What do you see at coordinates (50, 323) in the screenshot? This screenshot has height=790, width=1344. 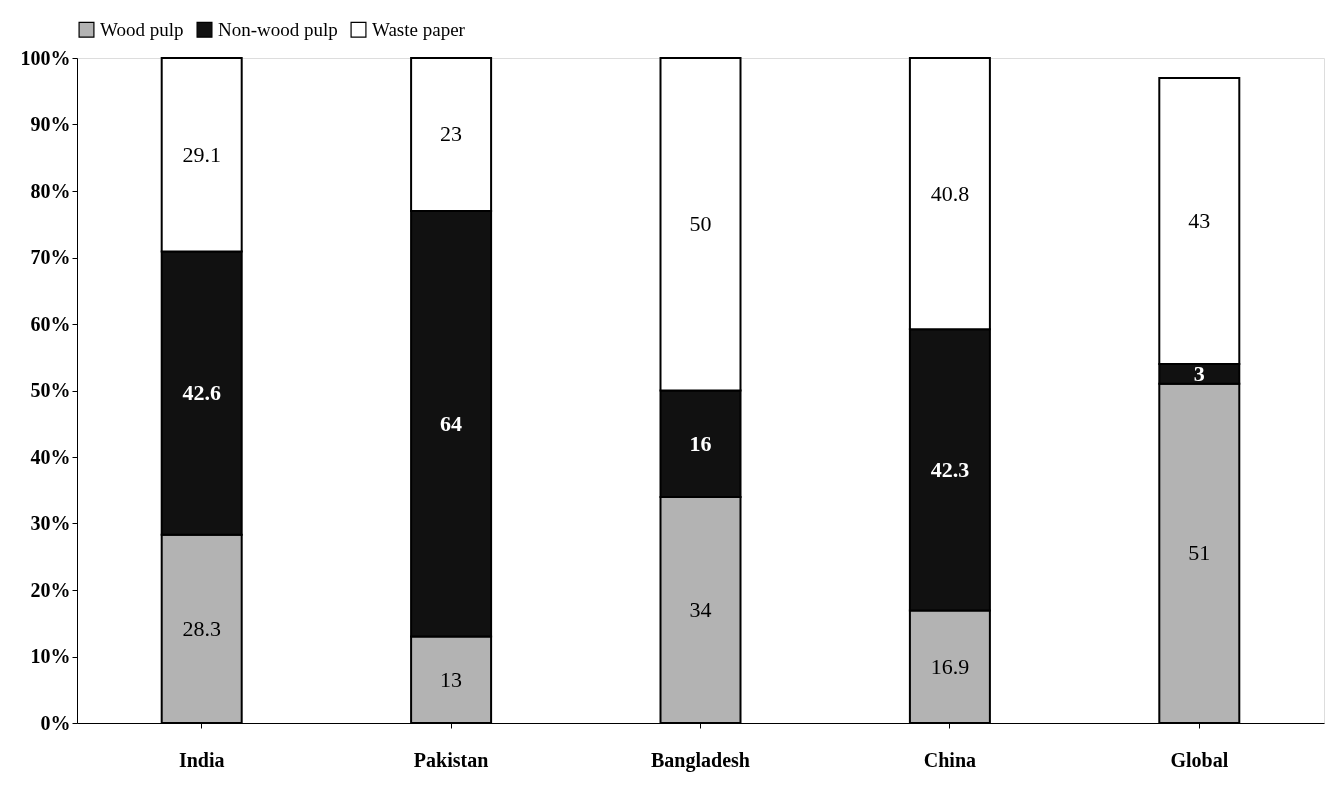 I see `y-tick-label: 60%` at bounding box center [50, 323].